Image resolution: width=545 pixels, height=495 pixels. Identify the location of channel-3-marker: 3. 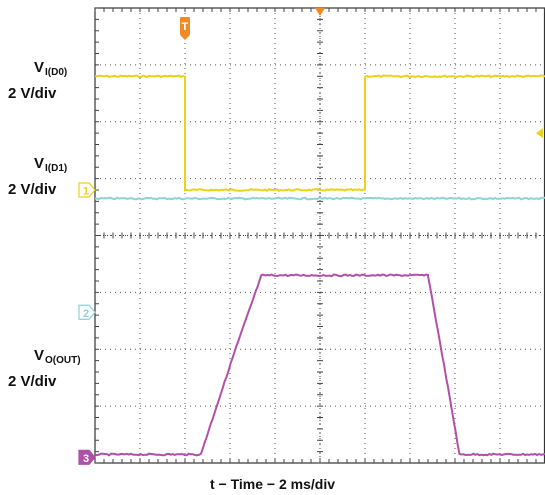
(87, 457).